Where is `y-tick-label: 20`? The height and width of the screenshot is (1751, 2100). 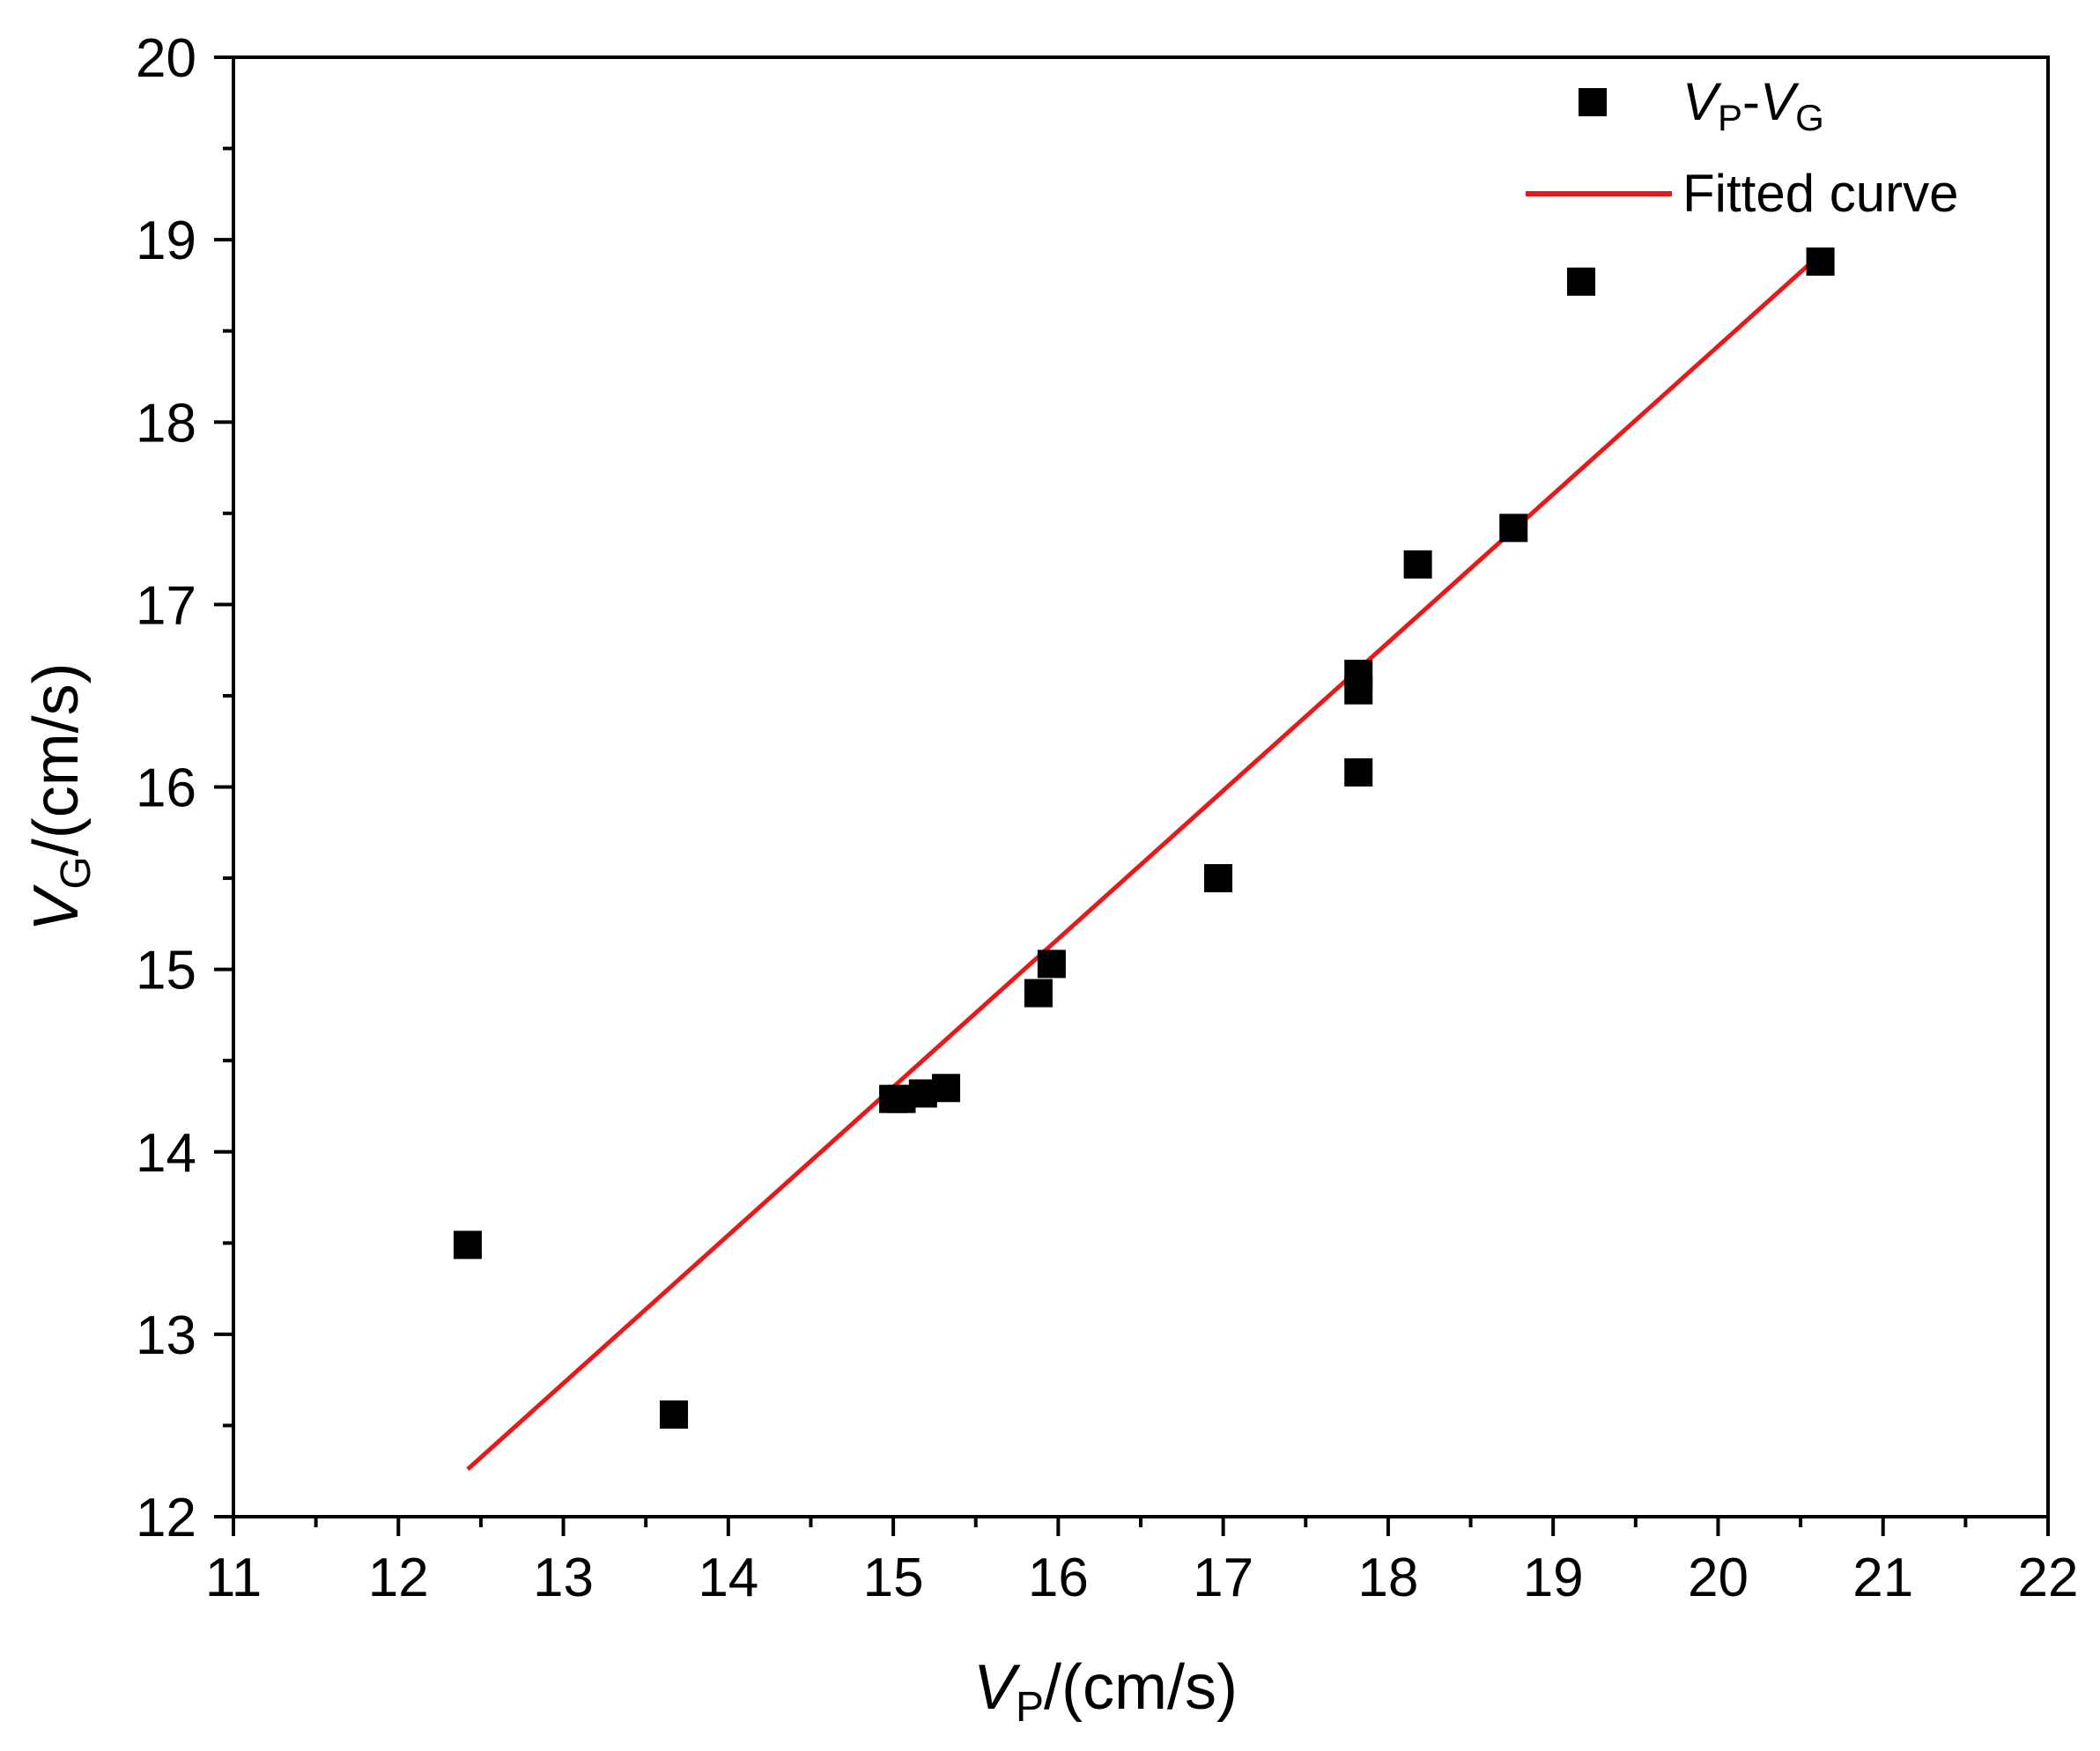
y-tick-label: 20 is located at coordinates (166, 58).